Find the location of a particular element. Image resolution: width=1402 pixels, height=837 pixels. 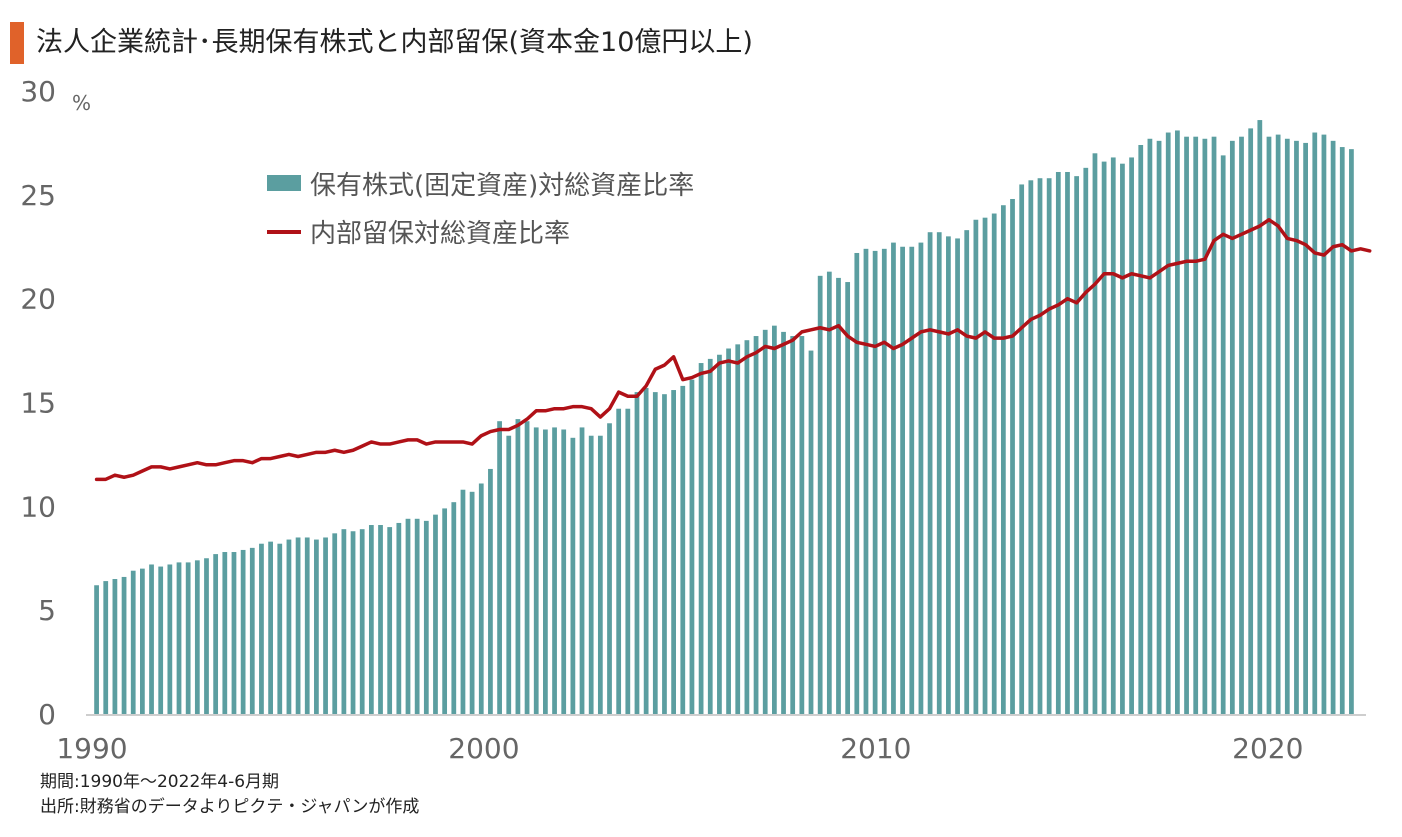

x-tick-label: 2010 is located at coordinates (875, 748).